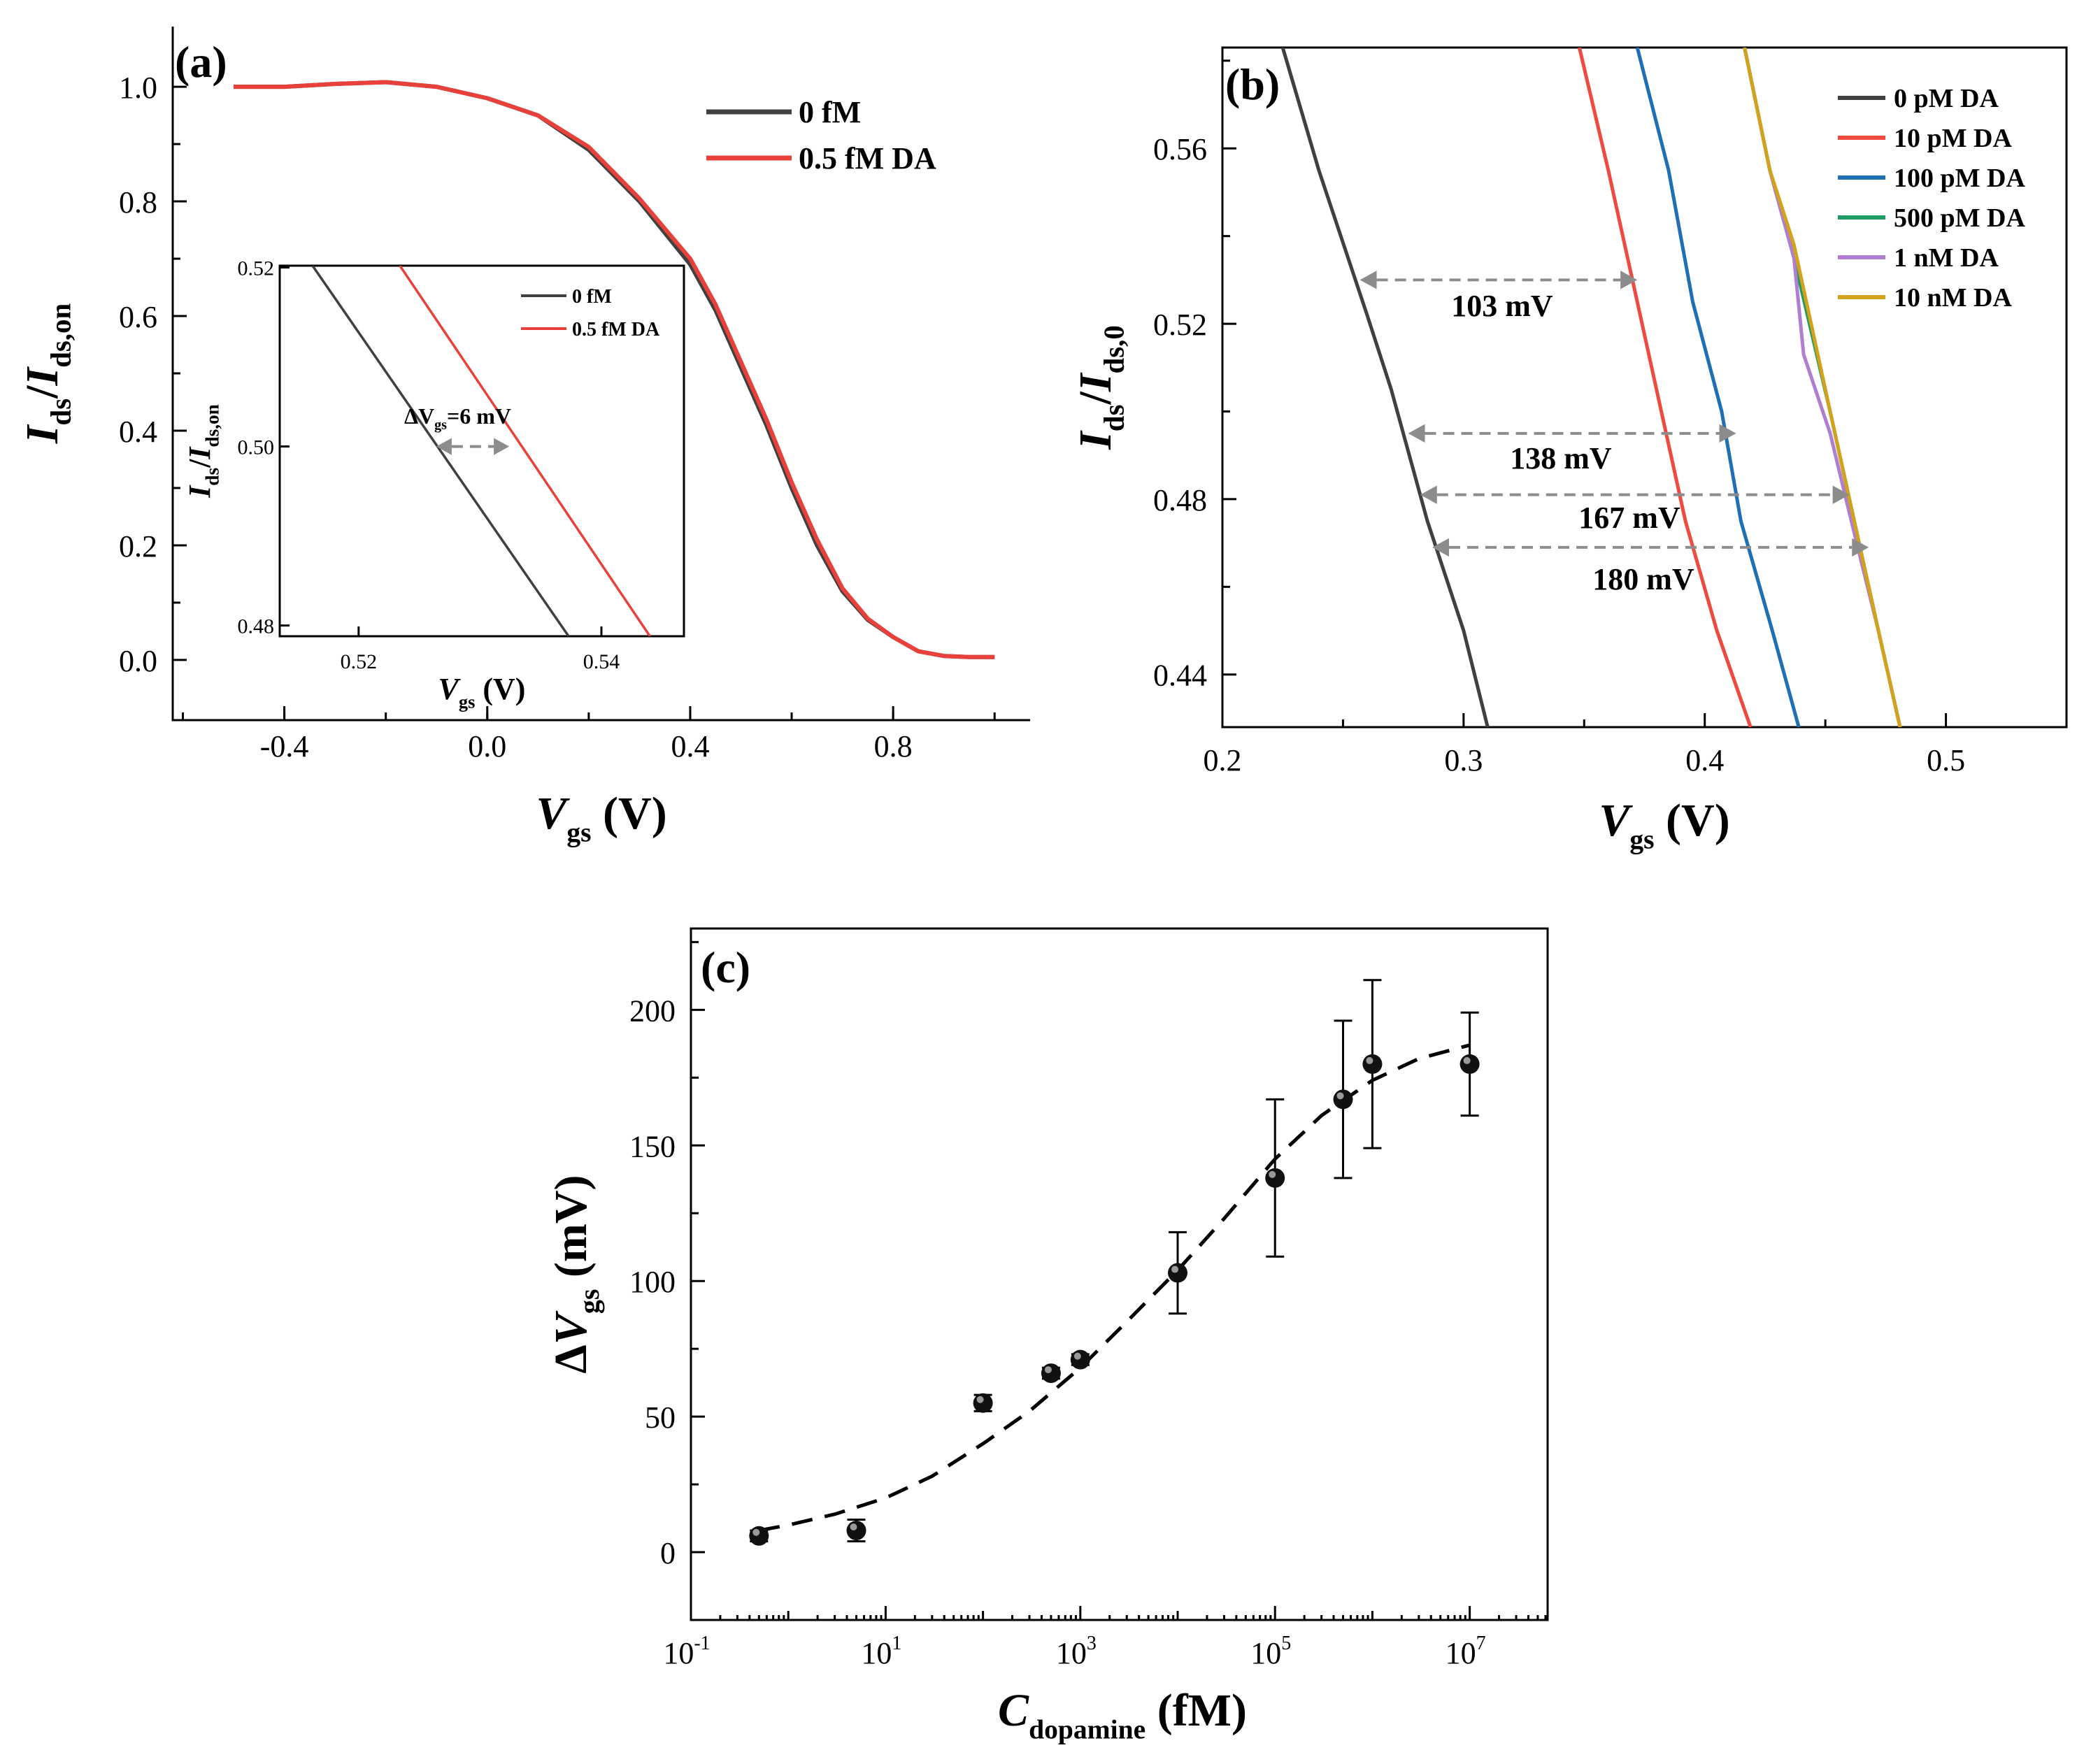 This screenshot has width=2077, height=1764. I want to click on inset-shift-annotation: ΔVgs=6 mV, so click(457, 418).